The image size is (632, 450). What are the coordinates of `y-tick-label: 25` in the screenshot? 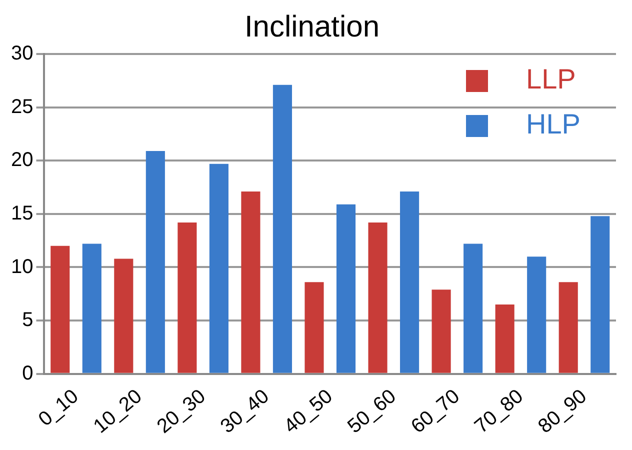 It's located at (22, 107).